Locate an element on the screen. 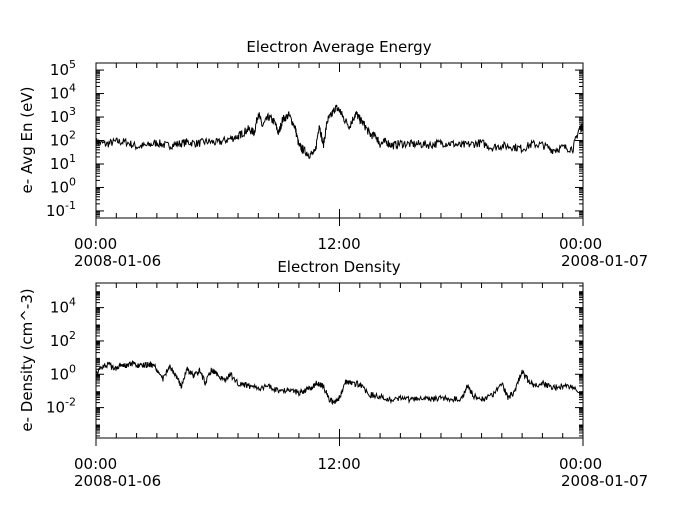 The width and height of the screenshot is (679, 518). tick-exponent: 3 is located at coordinates (72, 111).